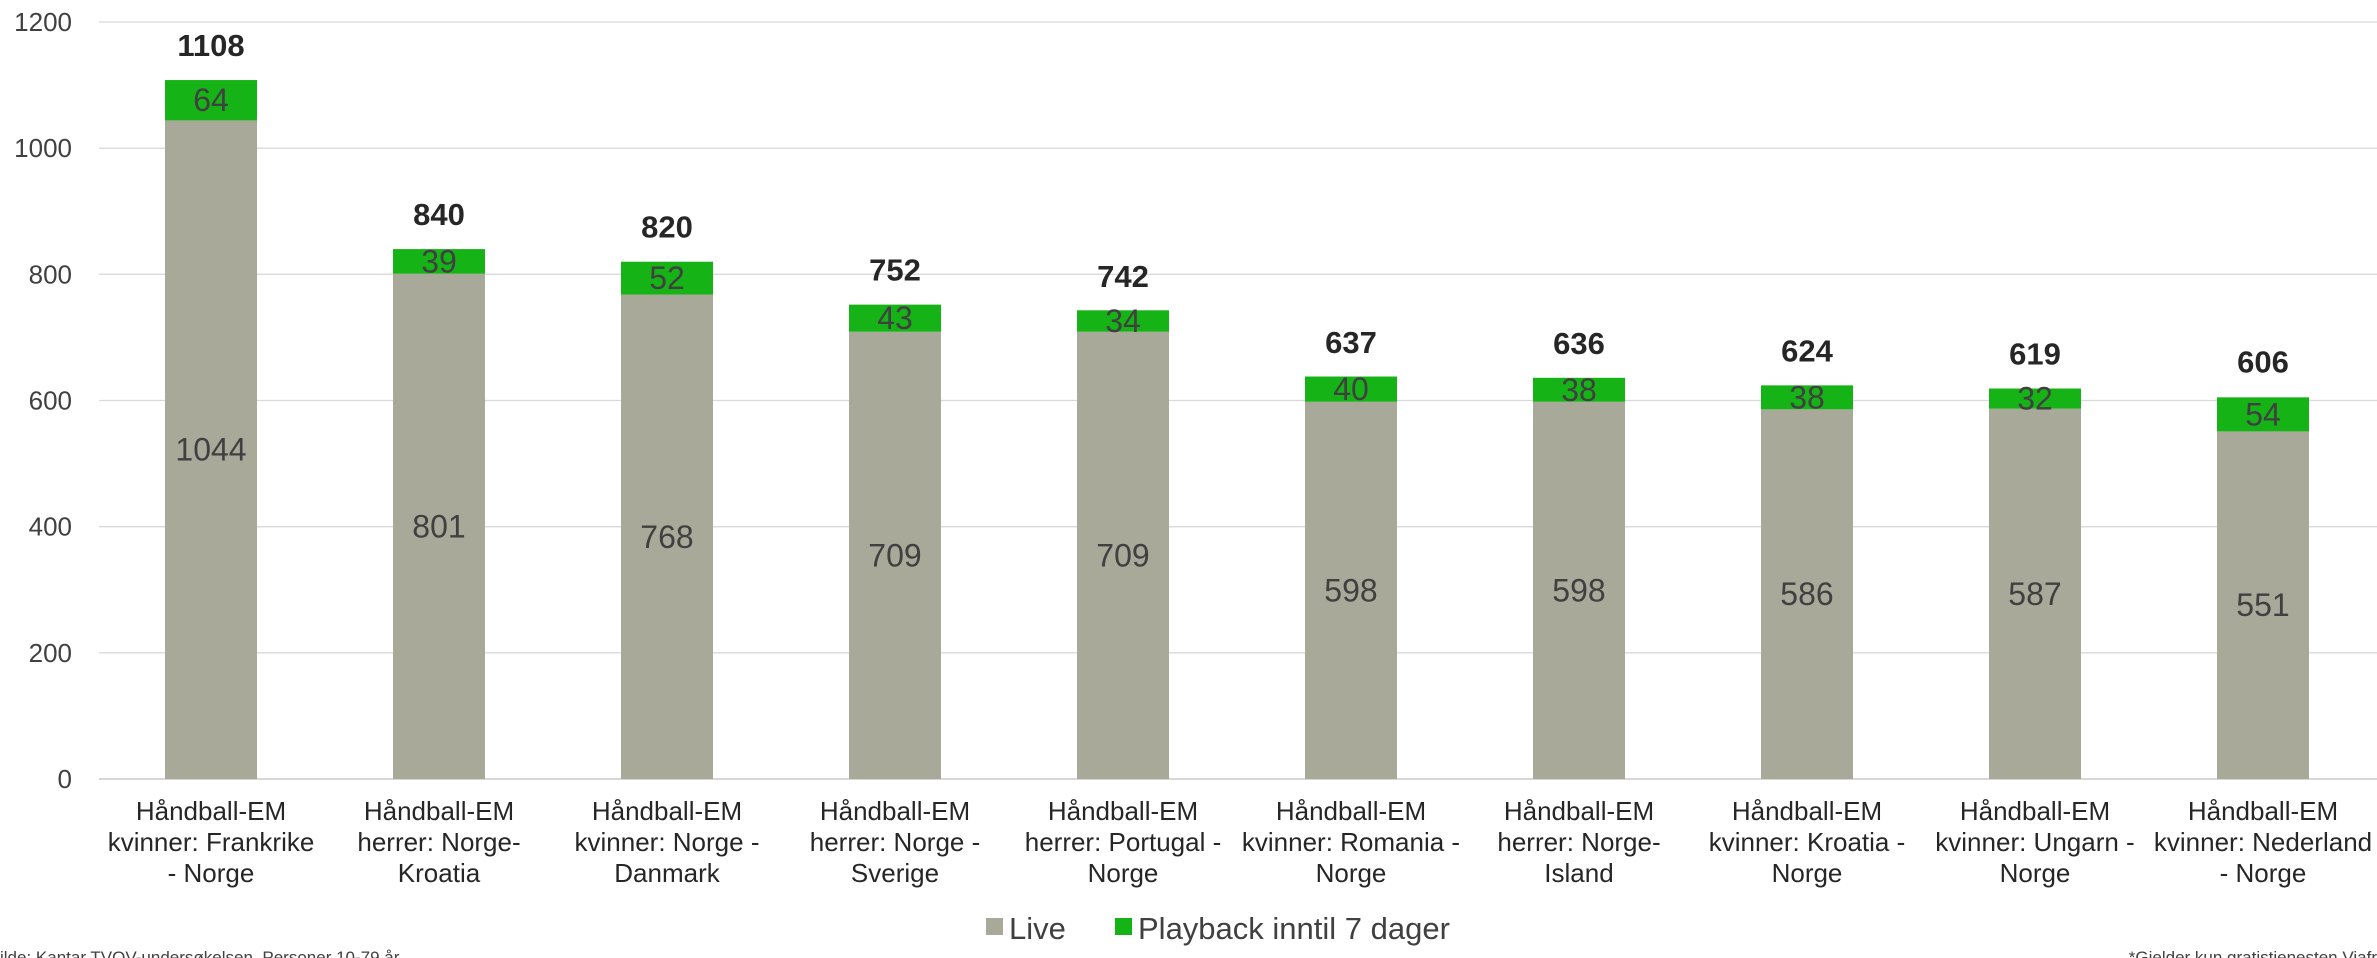  I want to click on data-label-playback: 39, so click(439, 261).